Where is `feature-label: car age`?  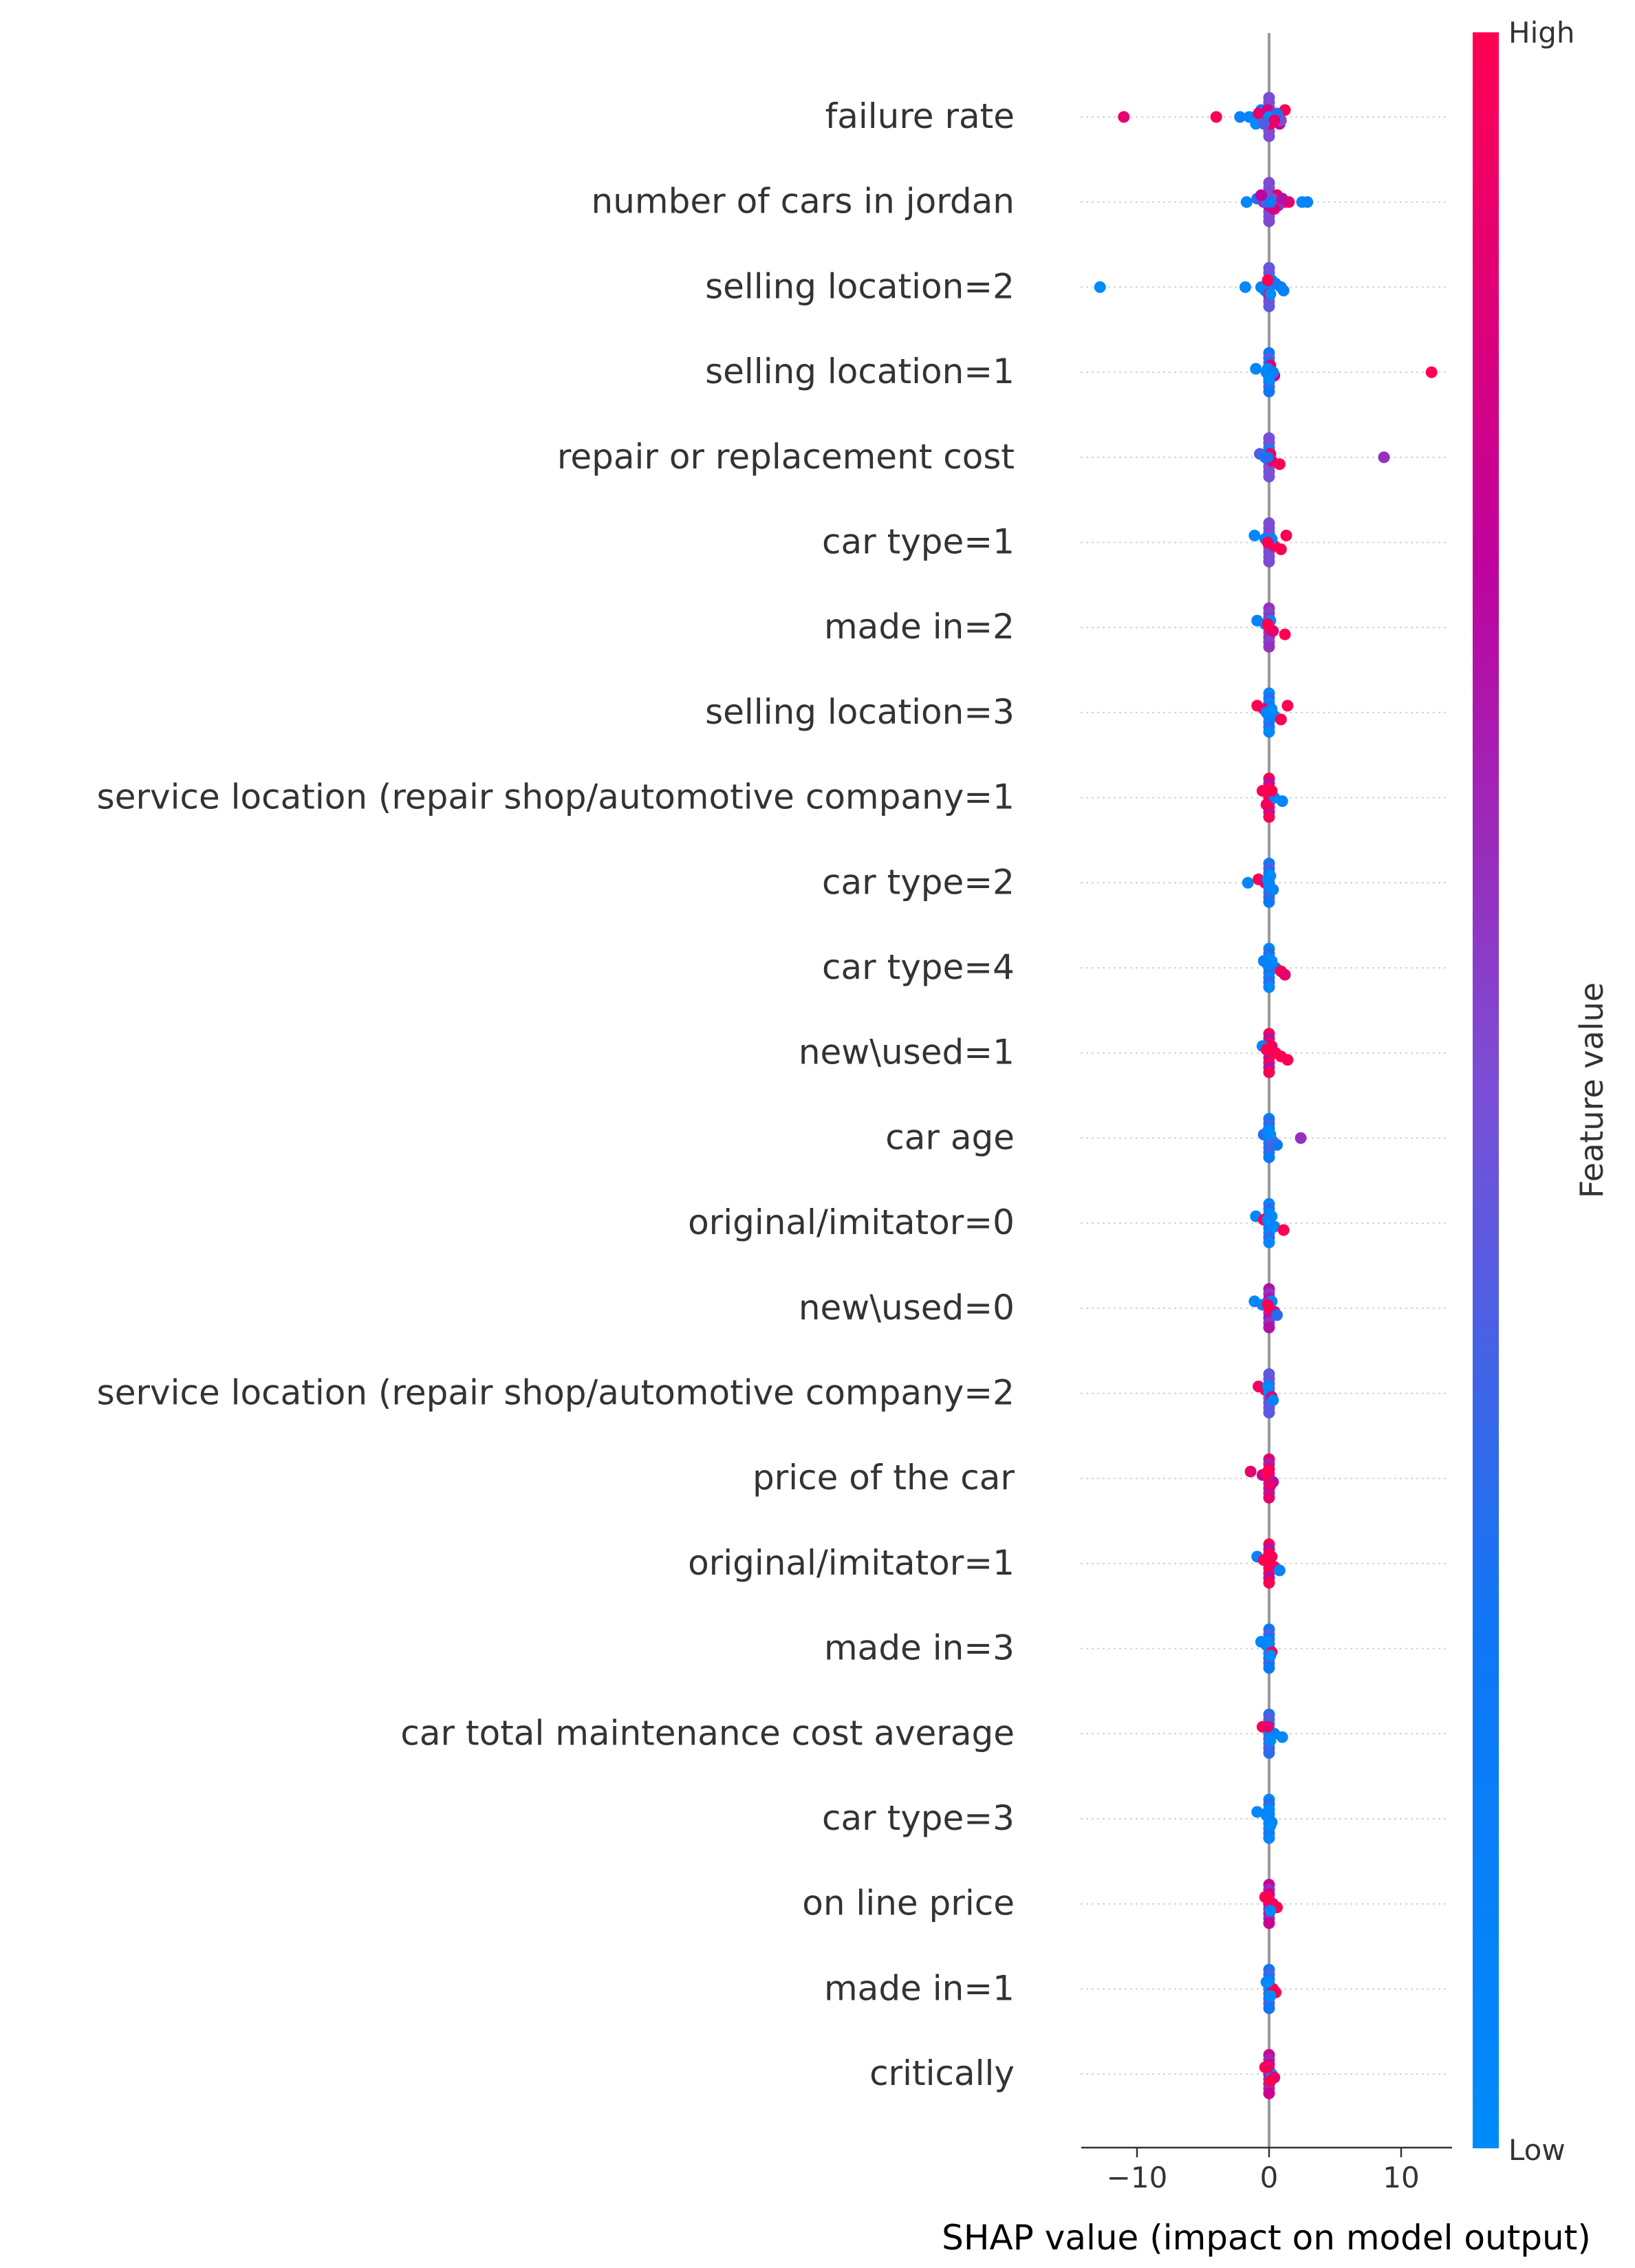 feature-label: car age is located at coordinates (950, 1137).